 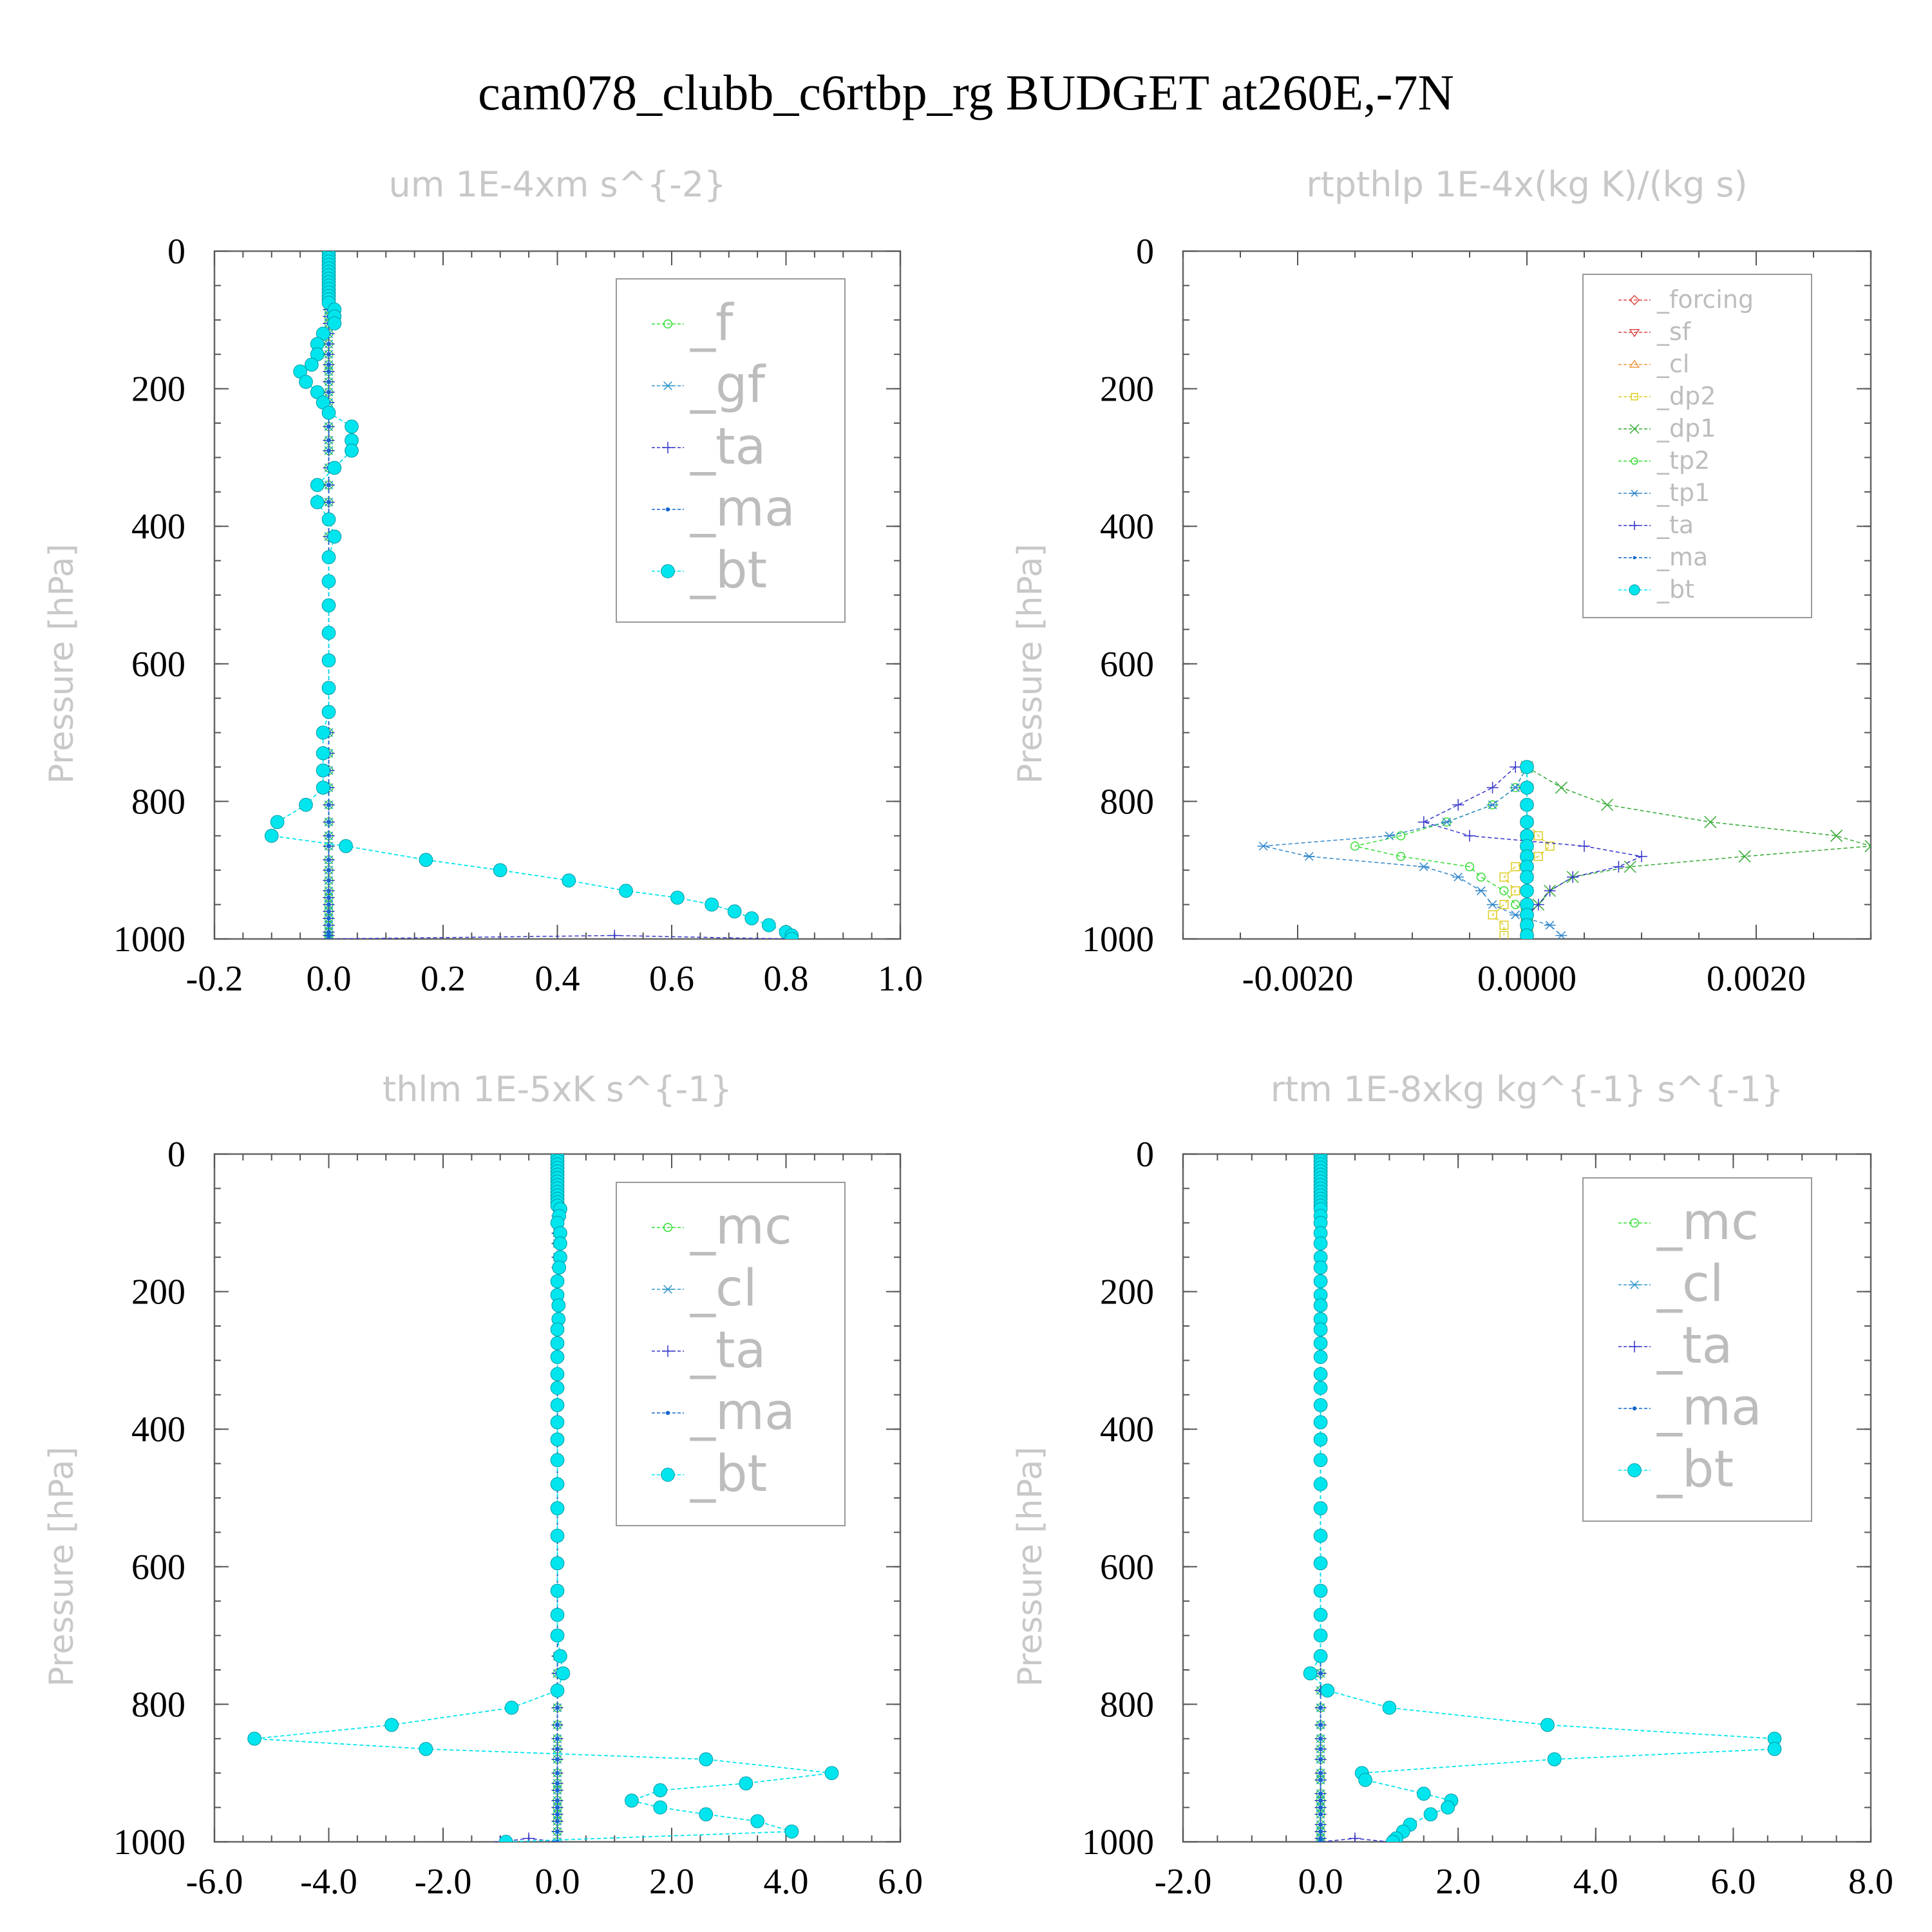 I want to click on y-tick-label: 0, so click(x=176, y=1155).